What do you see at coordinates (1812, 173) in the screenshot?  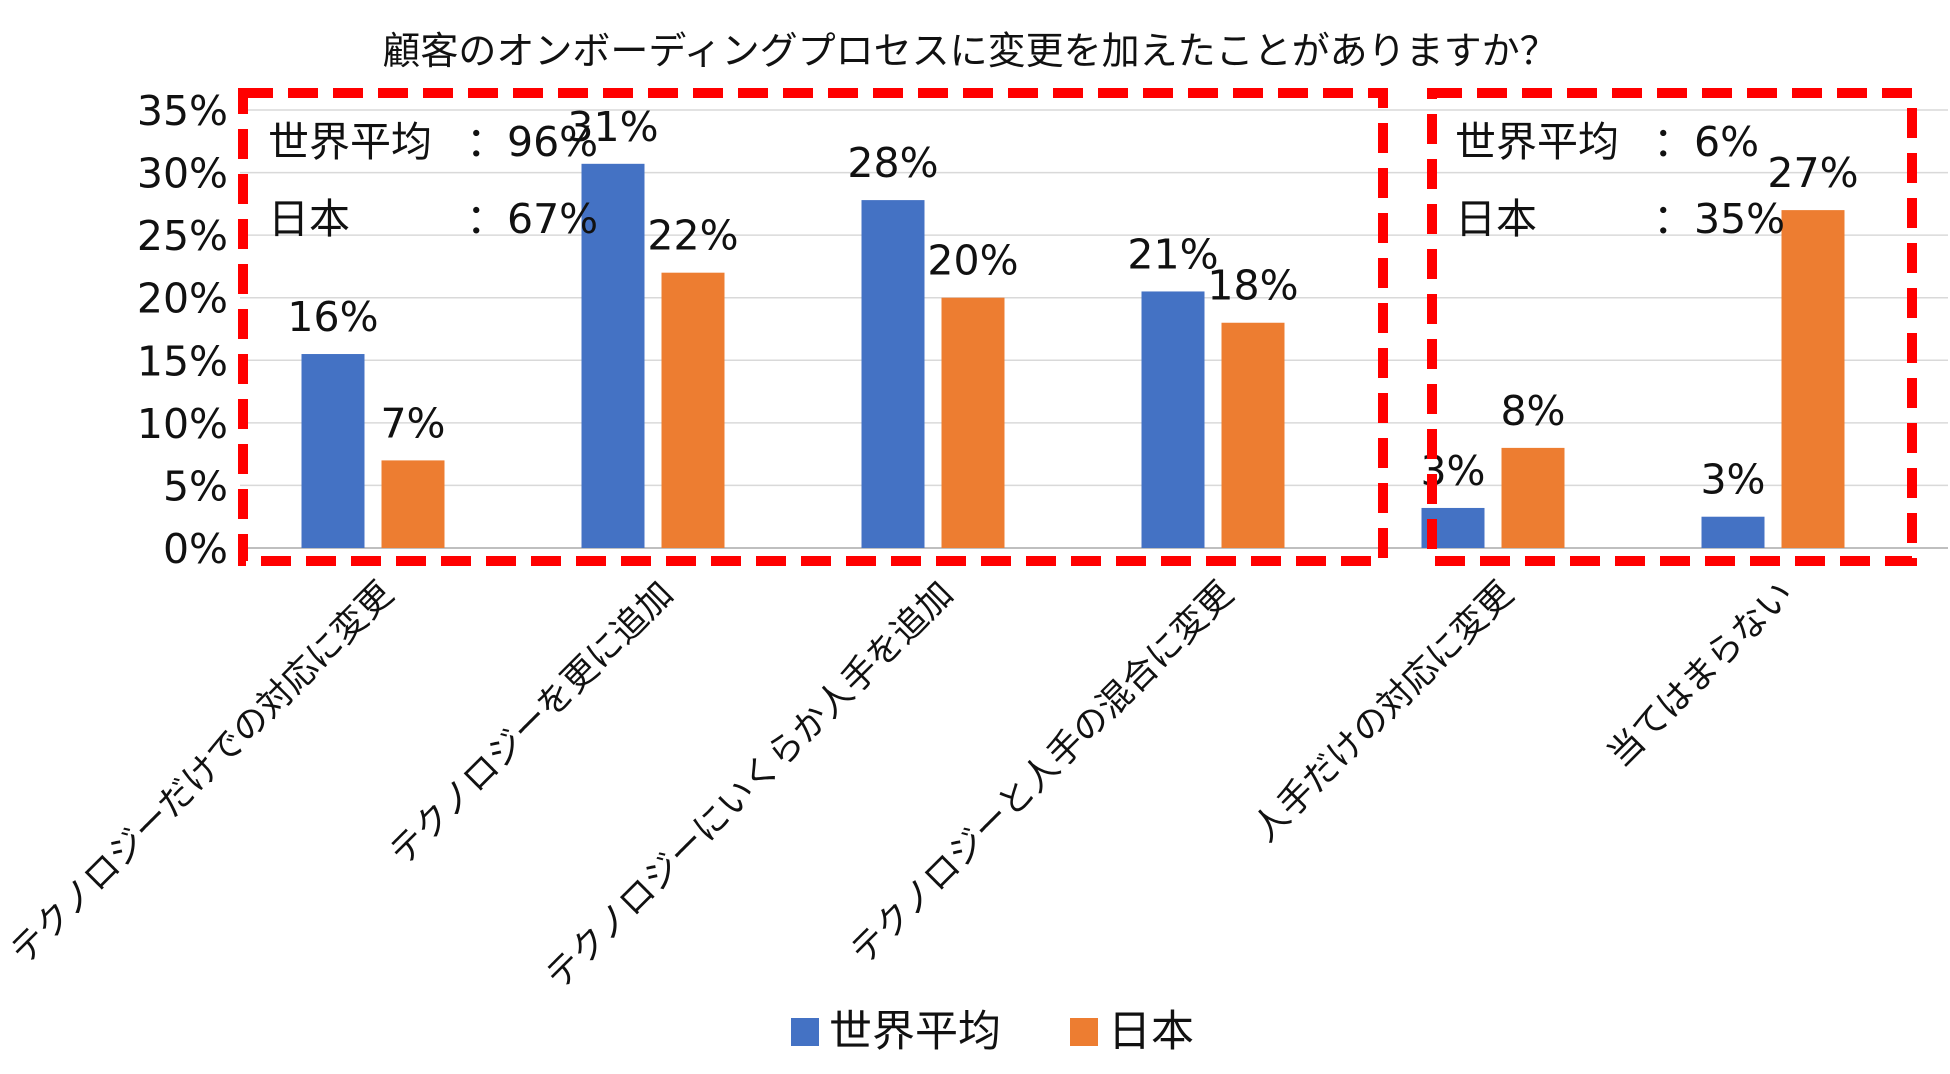 I see `data-label: 27%` at bounding box center [1812, 173].